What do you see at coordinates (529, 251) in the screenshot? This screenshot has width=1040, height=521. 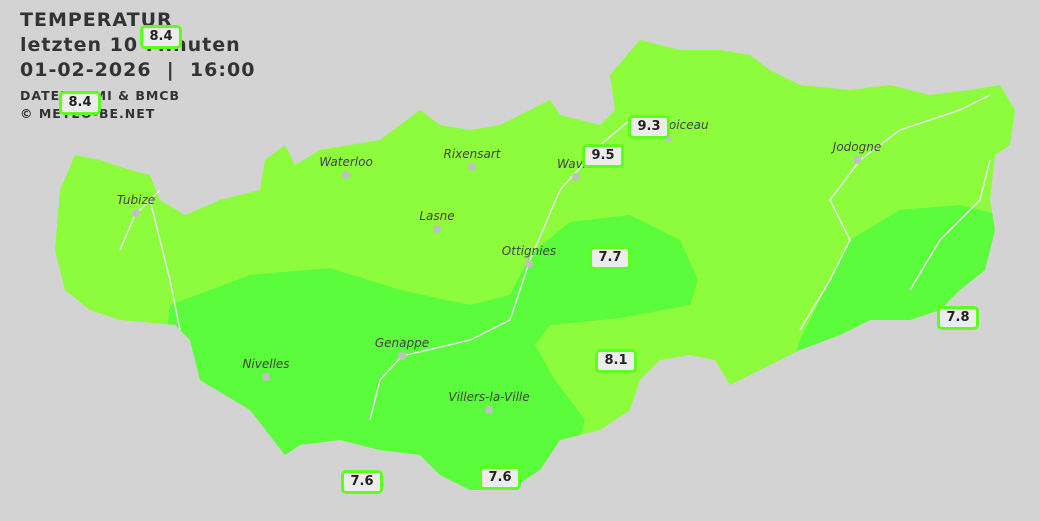 I see `city-label: Ottignies` at bounding box center [529, 251].